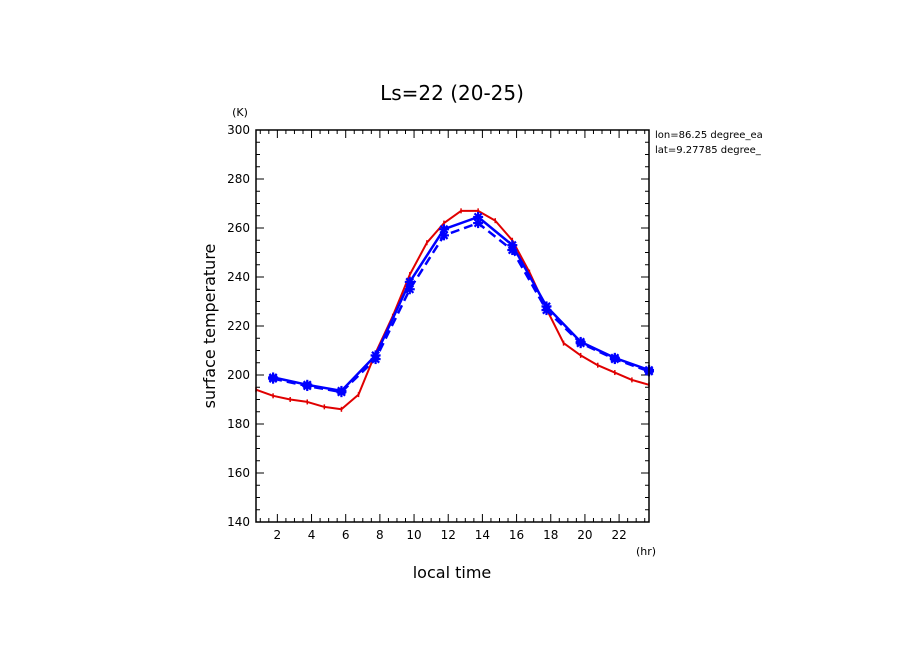 The image size is (904, 654). I want to click on x-tick-label: 20, so click(584, 535).